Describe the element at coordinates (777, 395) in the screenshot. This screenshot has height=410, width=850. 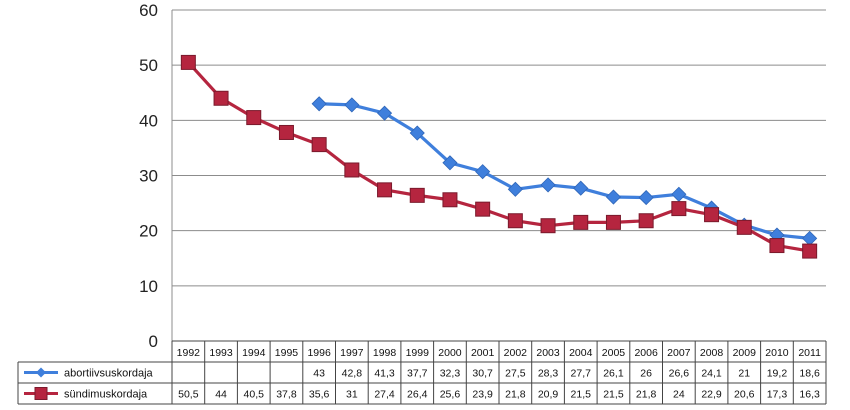
I see `data-table-value: 17,3` at that location.